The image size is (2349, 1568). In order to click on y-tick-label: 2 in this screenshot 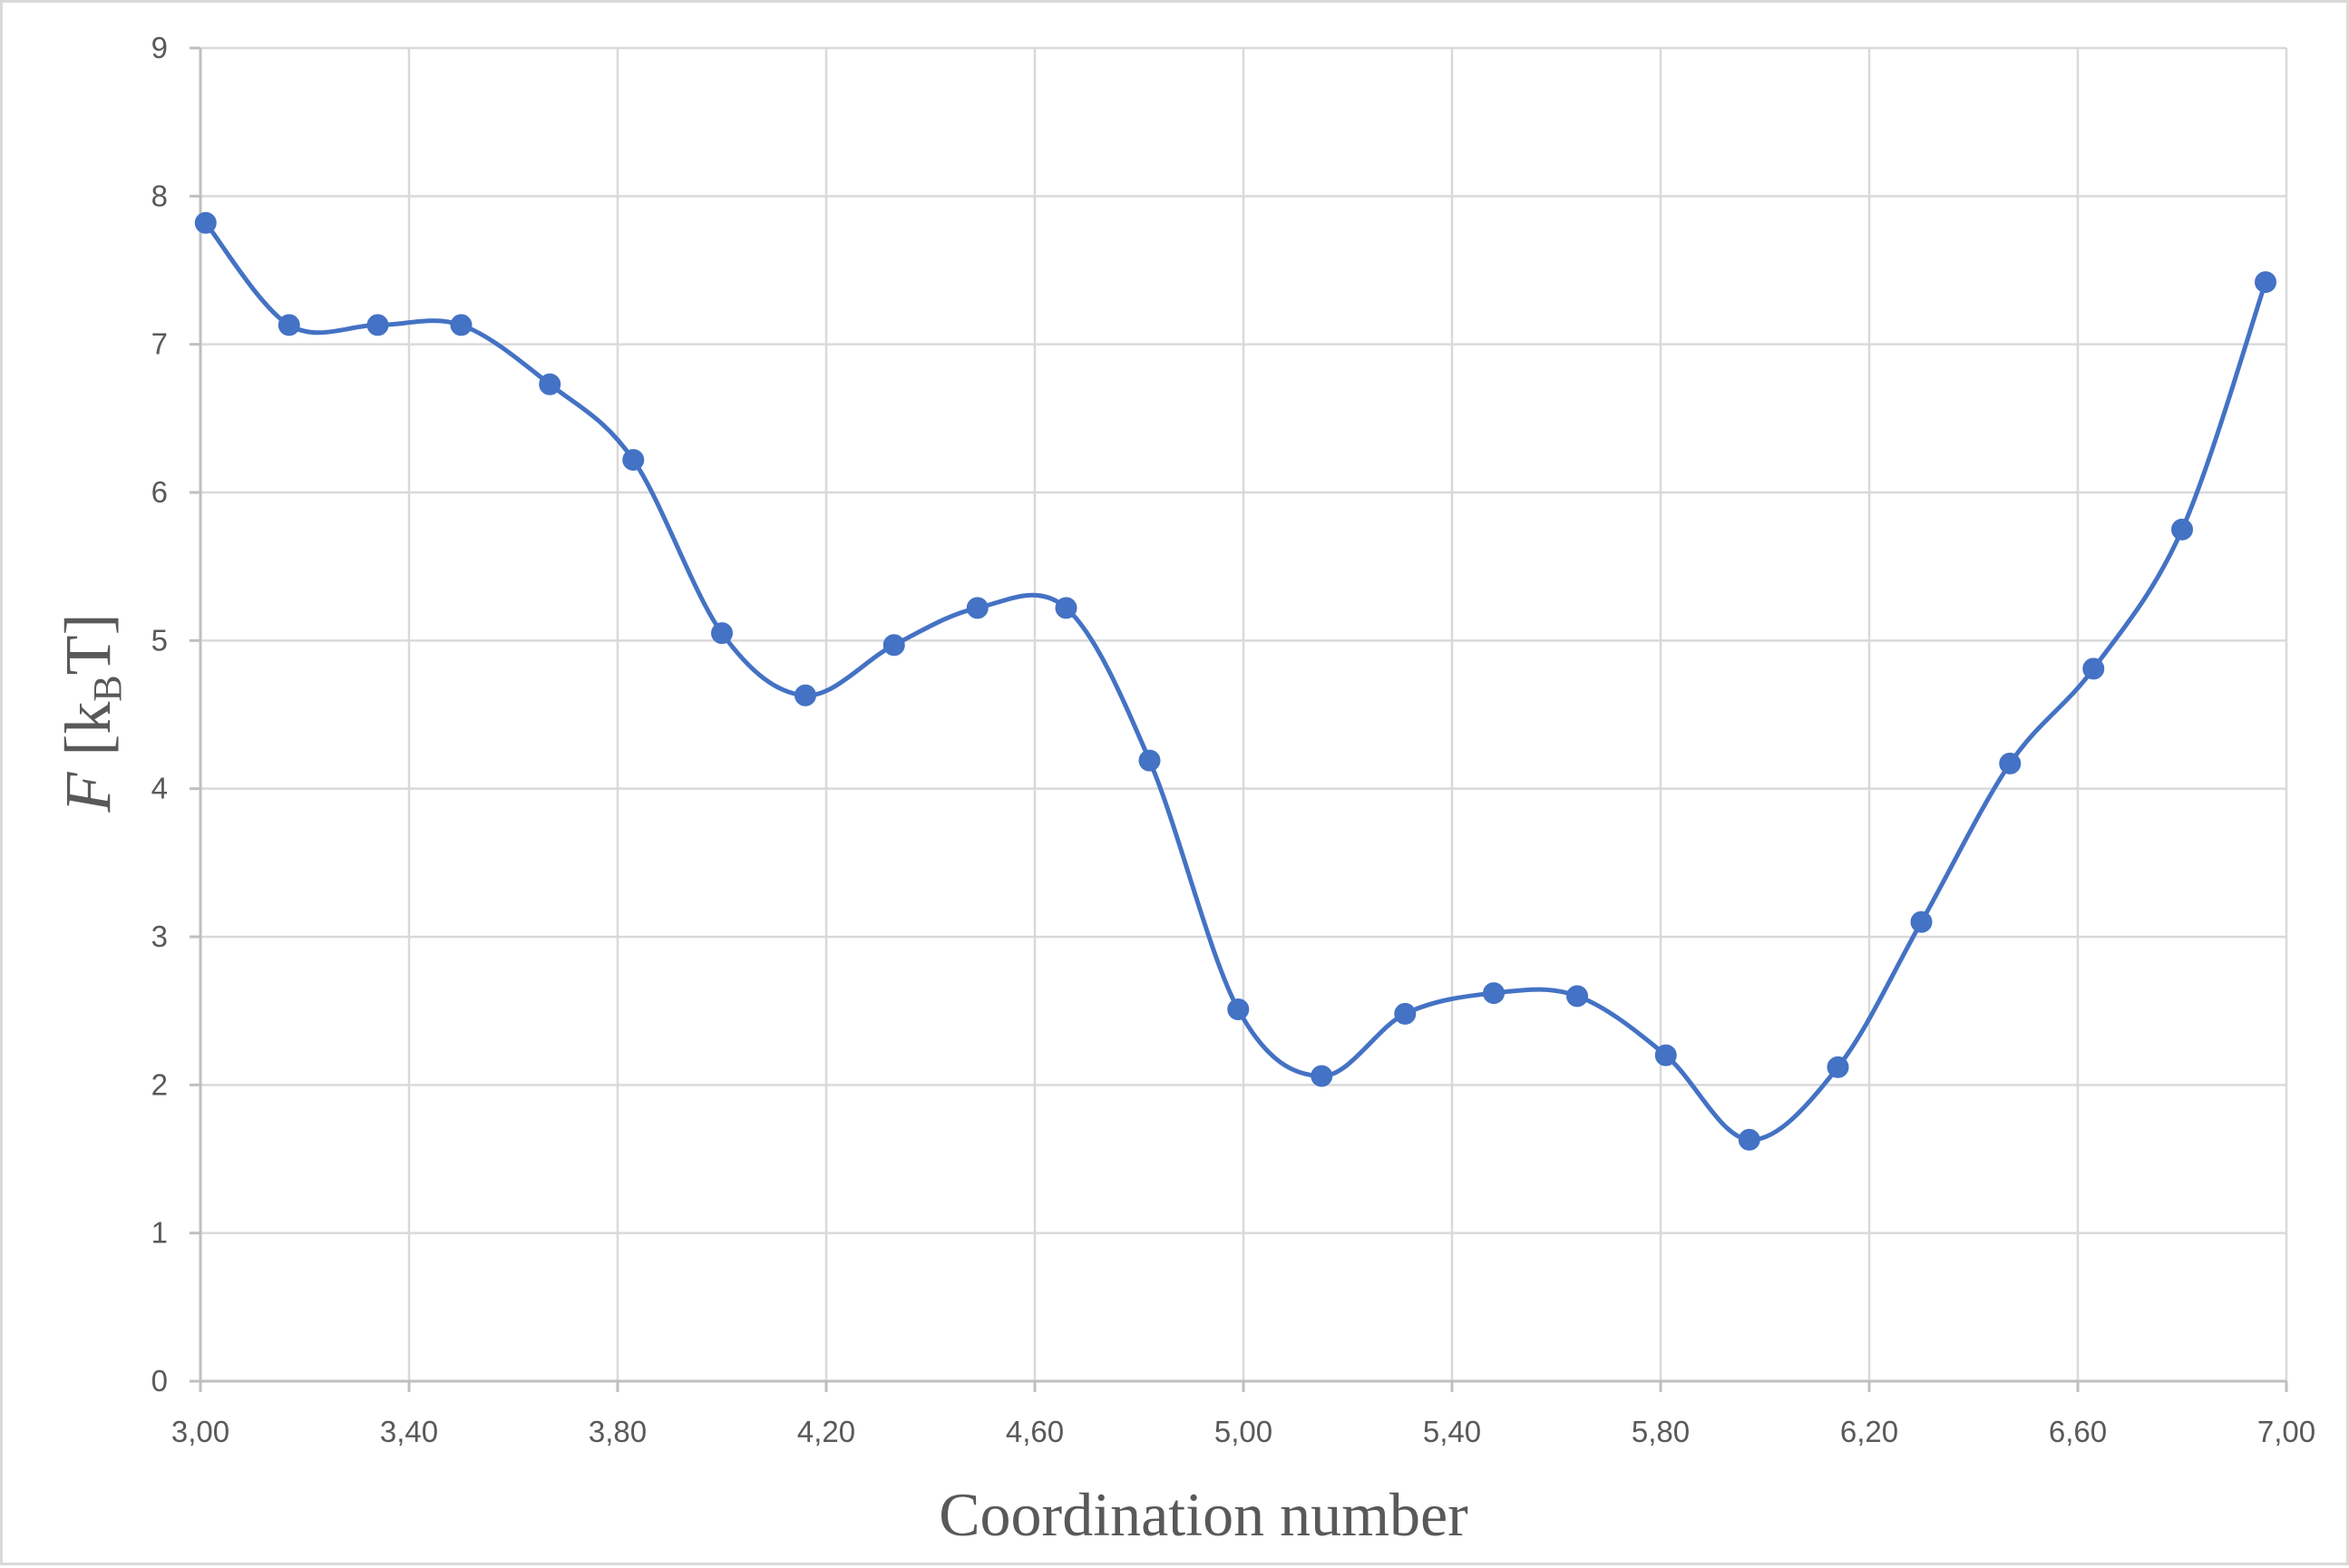, I will do `click(159, 1084)`.